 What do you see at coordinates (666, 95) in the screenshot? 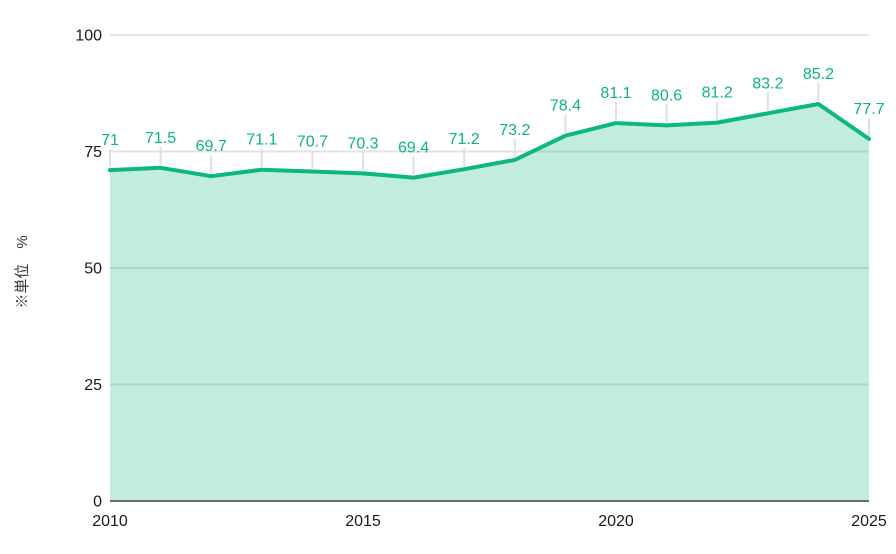
I see `data-label: 80.6` at bounding box center [666, 95].